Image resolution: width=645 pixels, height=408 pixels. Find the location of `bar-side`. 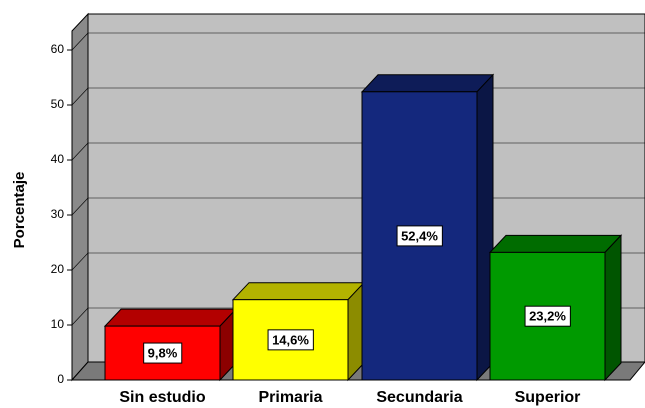

bar-side is located at coordinates (613, 308).